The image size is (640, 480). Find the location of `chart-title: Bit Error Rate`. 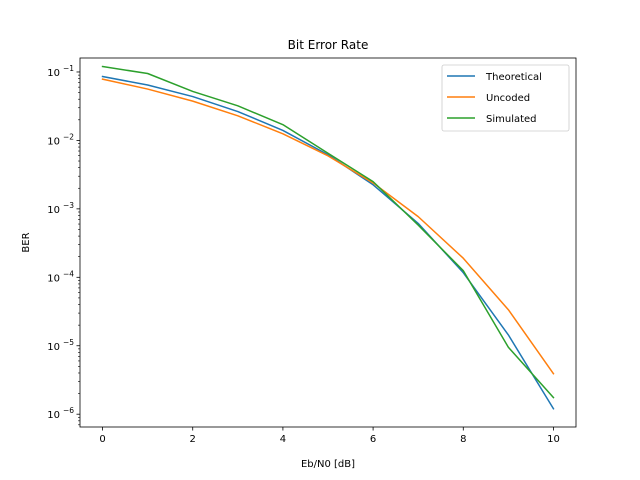

chart-title: Bit Error Rate is located at coordinates (328, 45).